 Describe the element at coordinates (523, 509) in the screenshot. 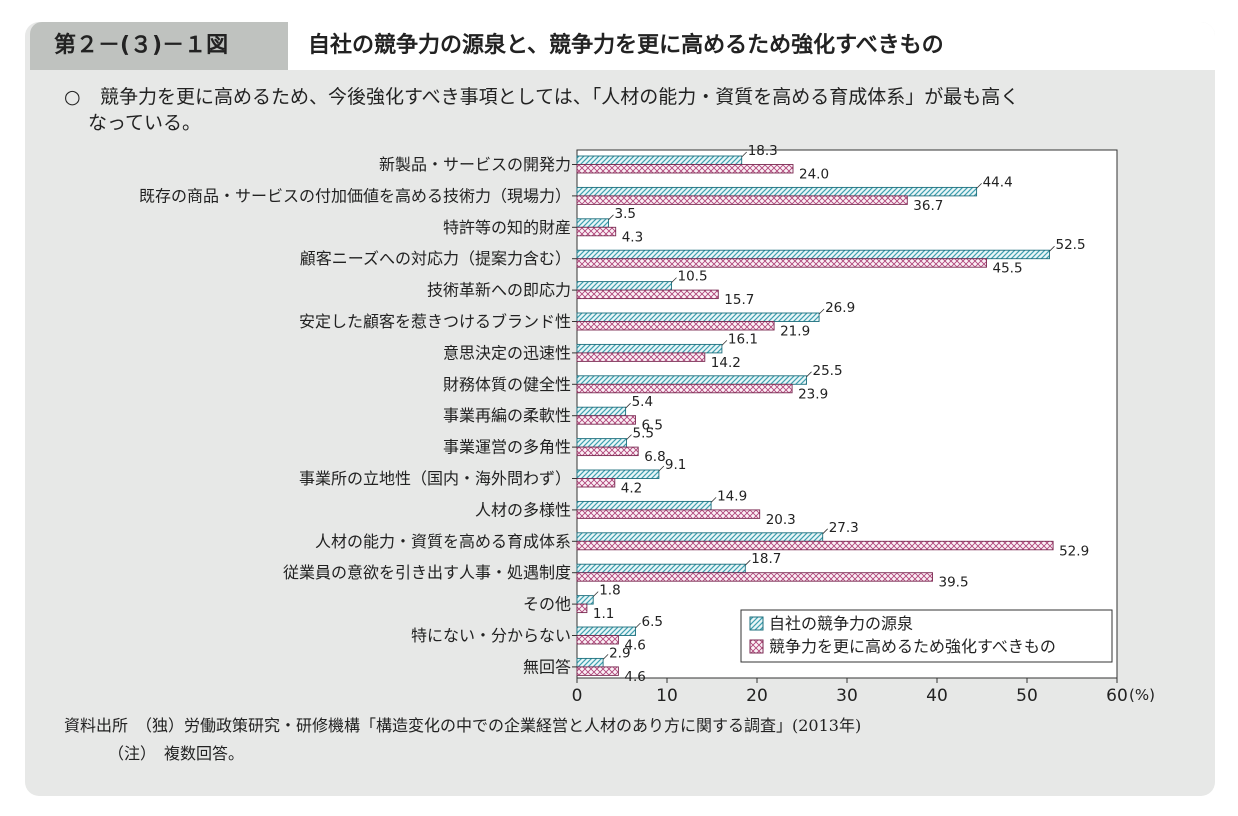

I see `category-label: 人材の多様性` at that location.